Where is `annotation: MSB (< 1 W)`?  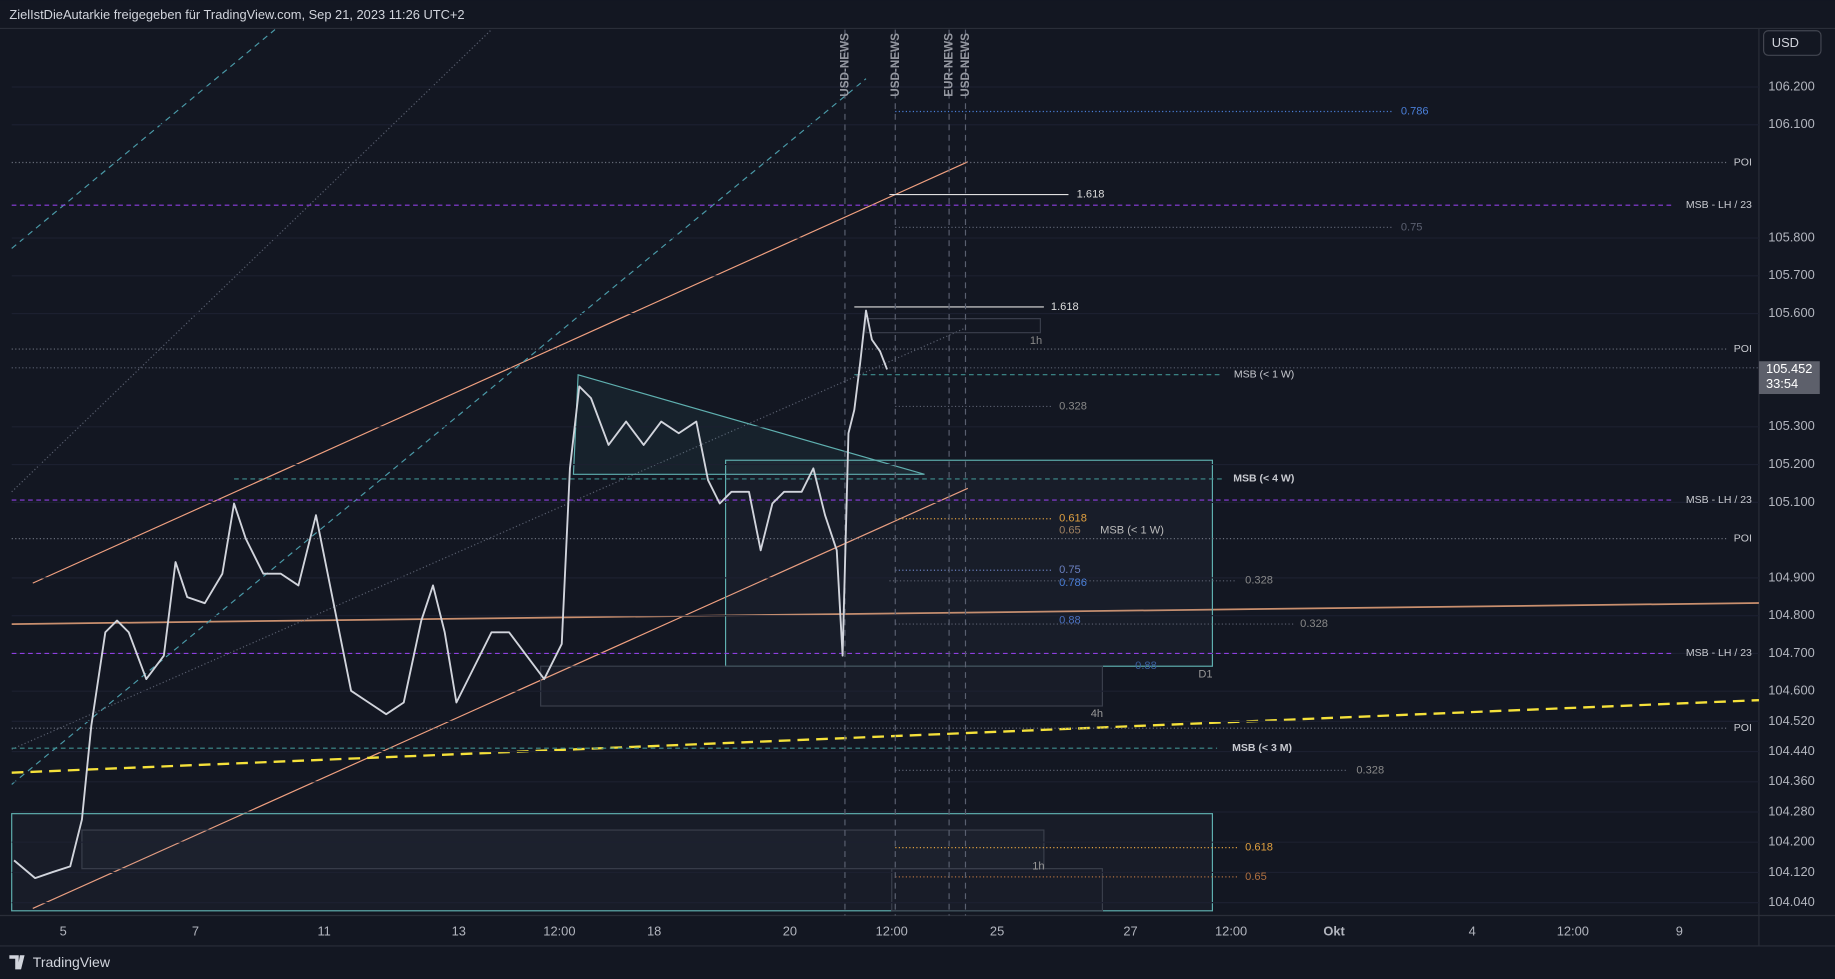 annotation: MSB (< 1 W) is located at coordinates (1132, 530).